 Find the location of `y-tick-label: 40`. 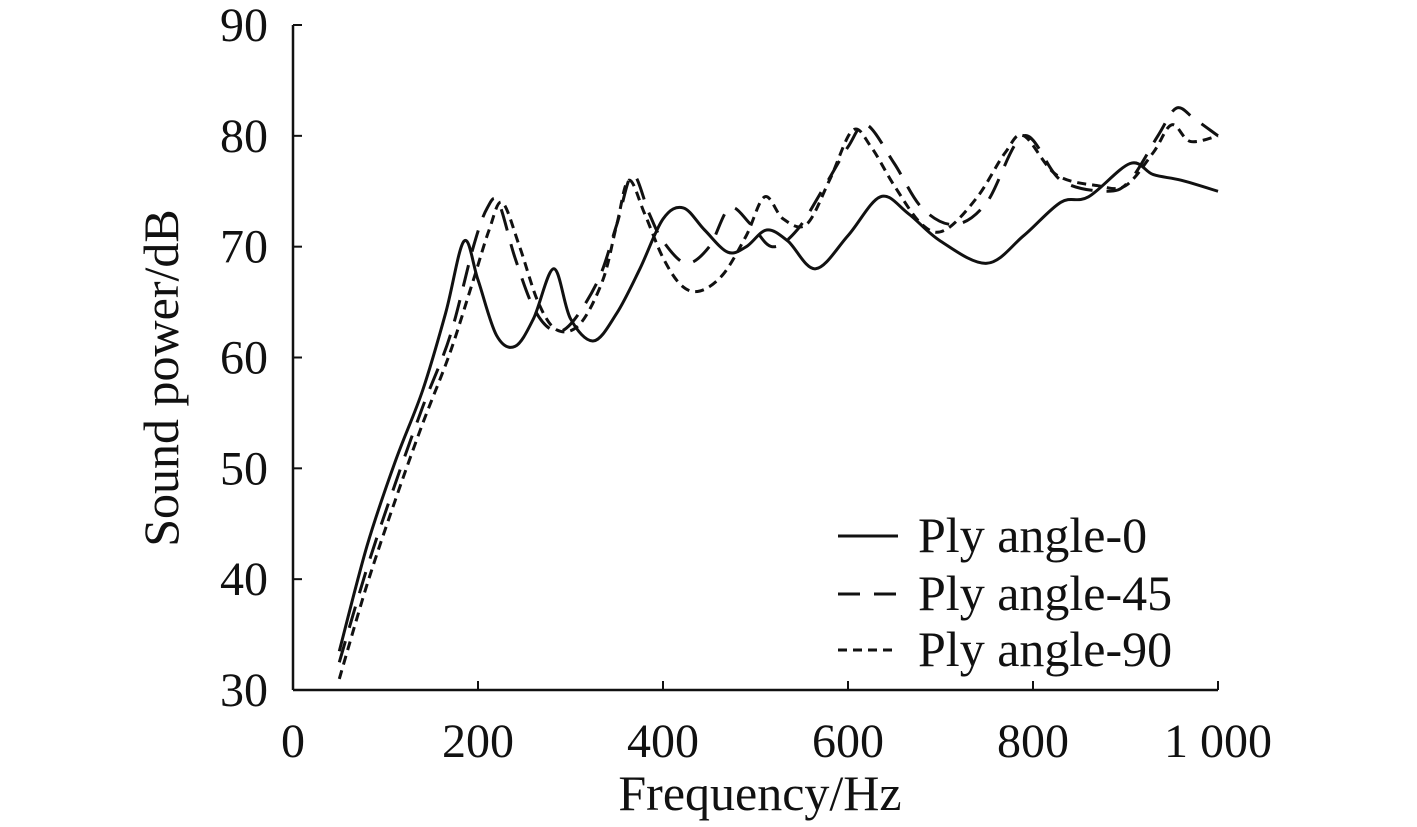

y-tick-label: 40 is located at coordinates (244, 579).